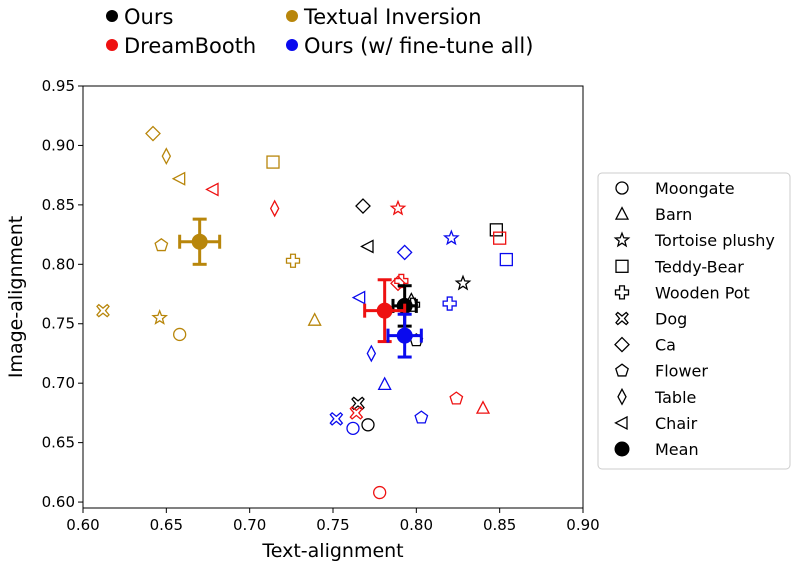  I want to click on point-ours-w-fine-tune-all-flower, so click(421, 417).